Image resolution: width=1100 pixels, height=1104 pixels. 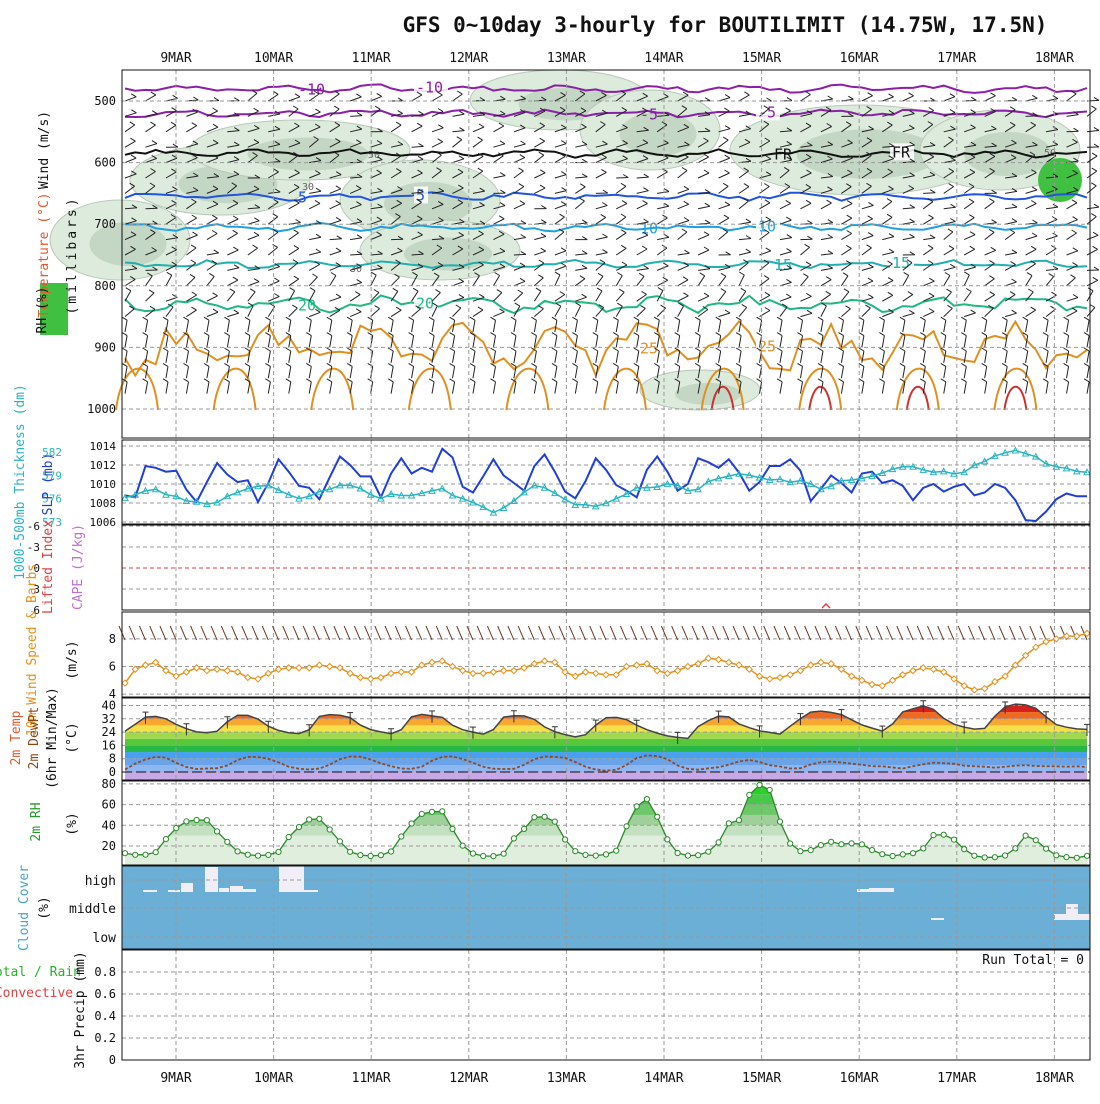 I want to click on cloud-bar, so click(x=311, y=891).